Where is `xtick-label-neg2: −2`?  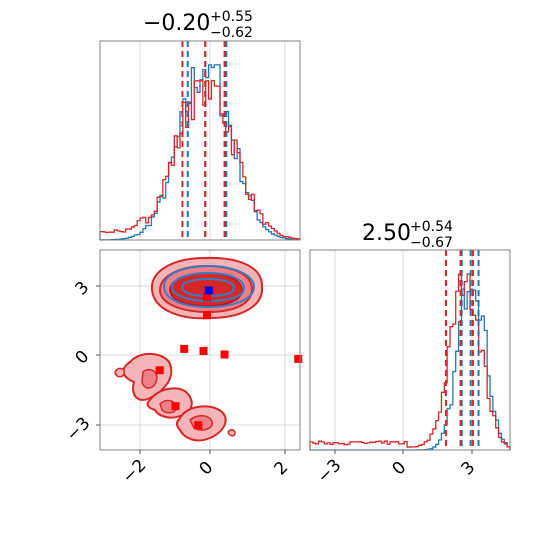
xtick-label-neg2: −2 is located at coordinates (135, 472).